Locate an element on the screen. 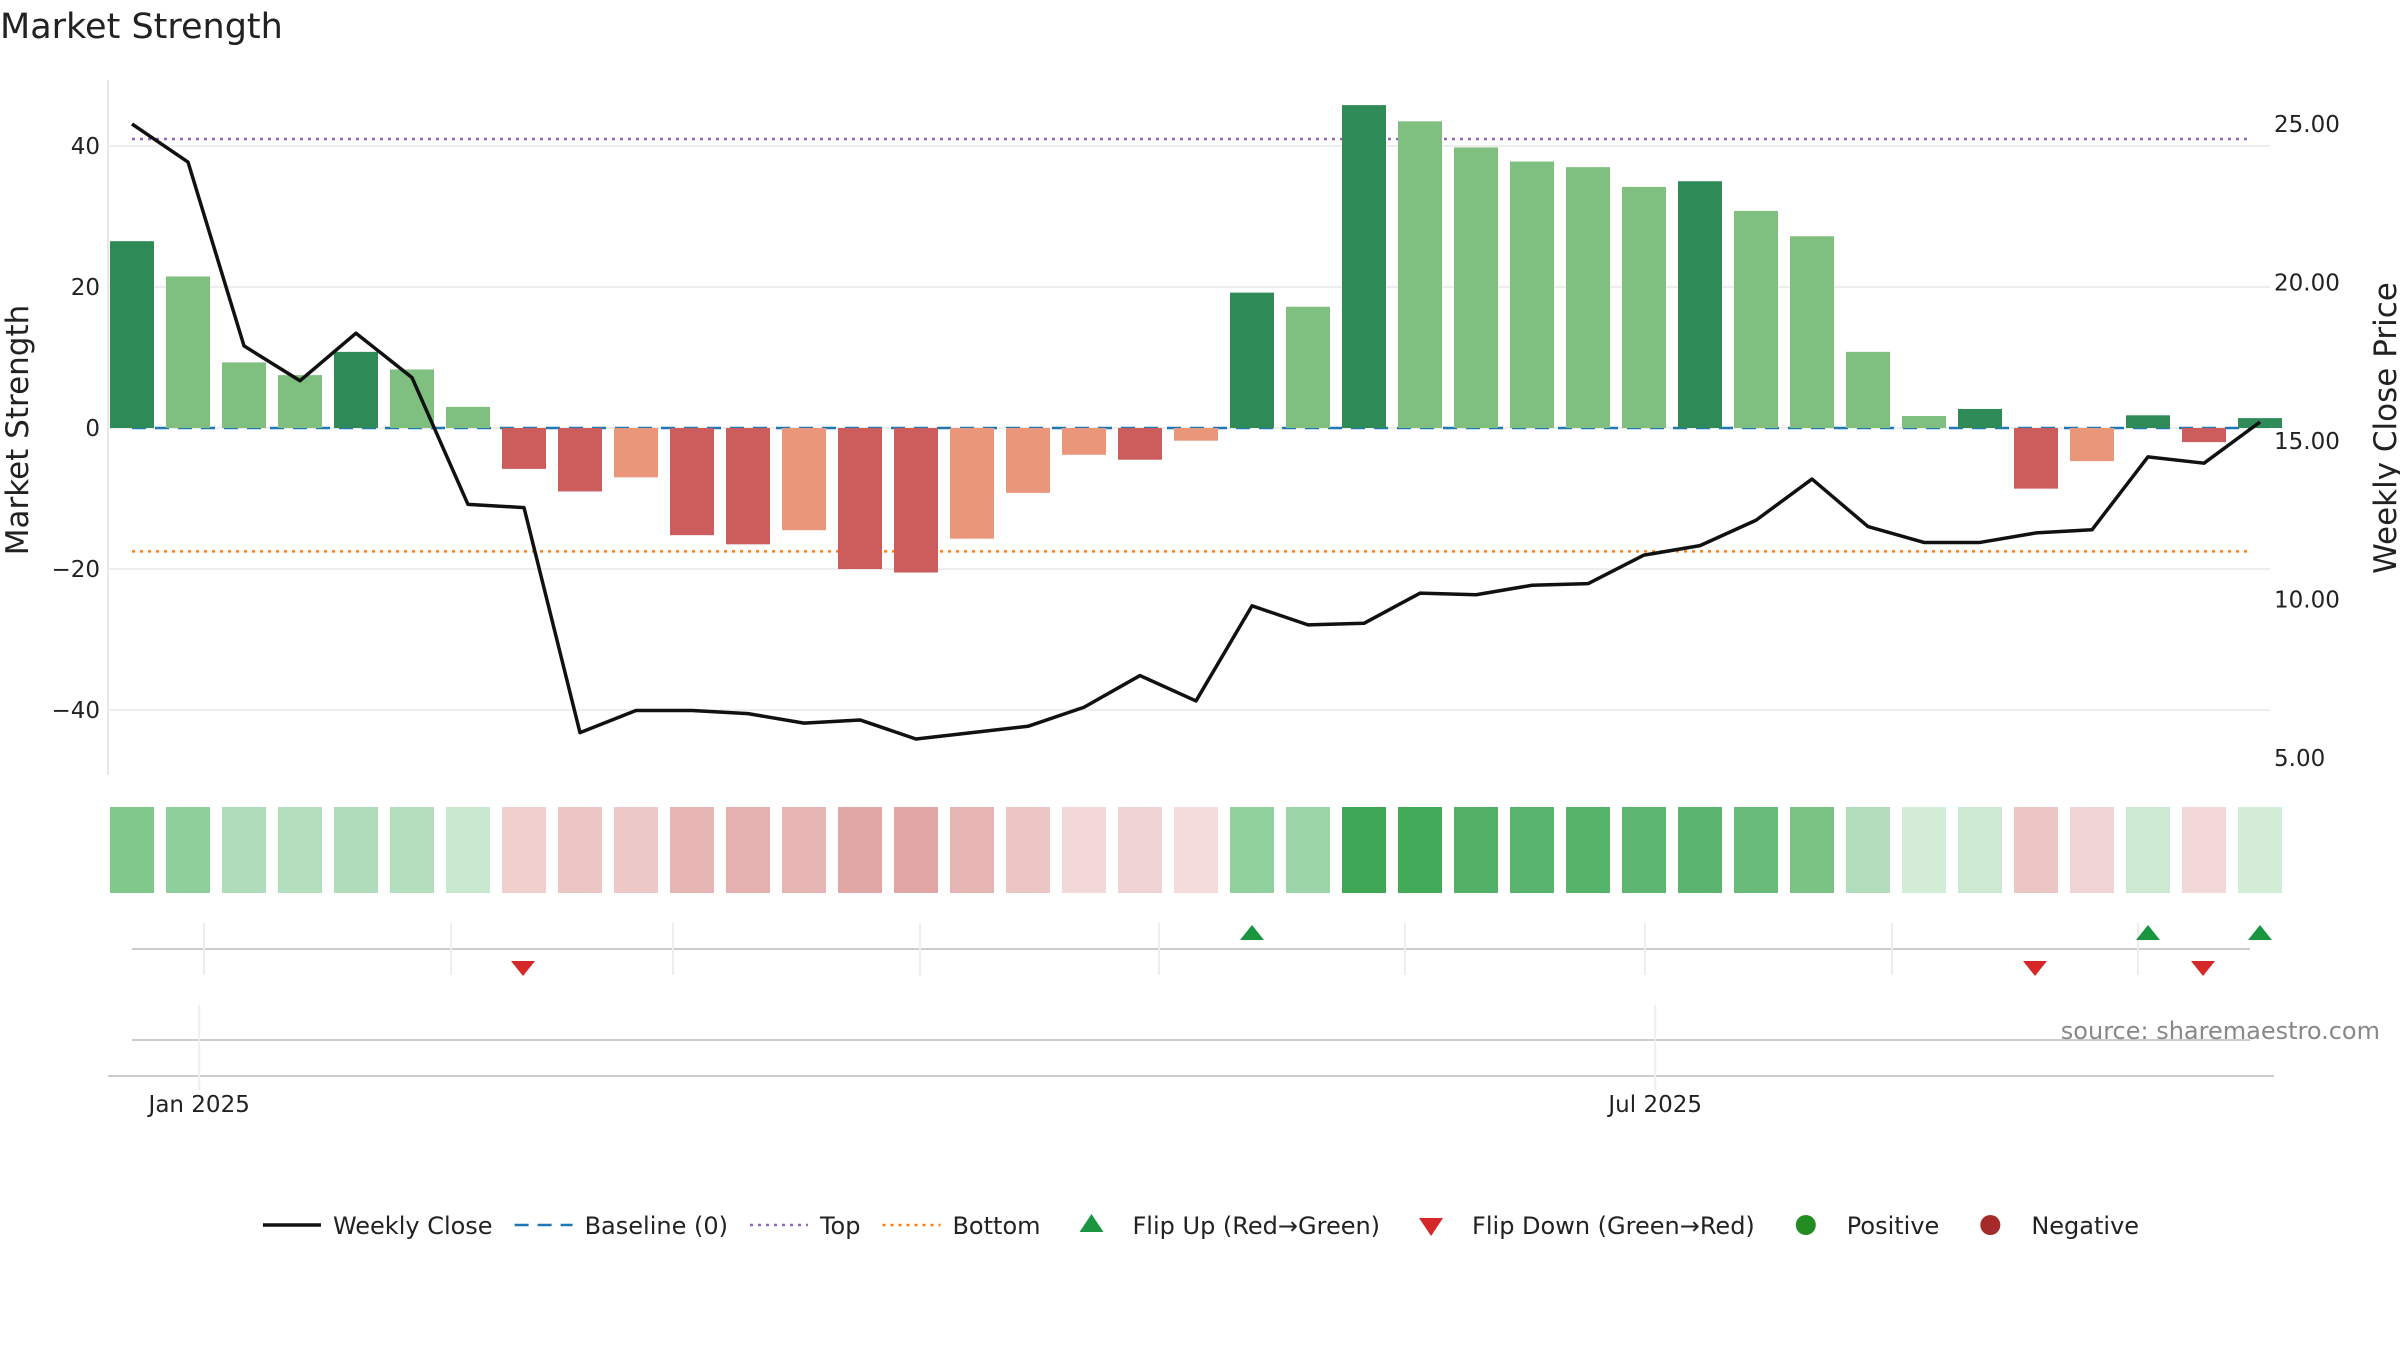  y-right-tick-label: 10.00 is located at coordinates (2307, 601).